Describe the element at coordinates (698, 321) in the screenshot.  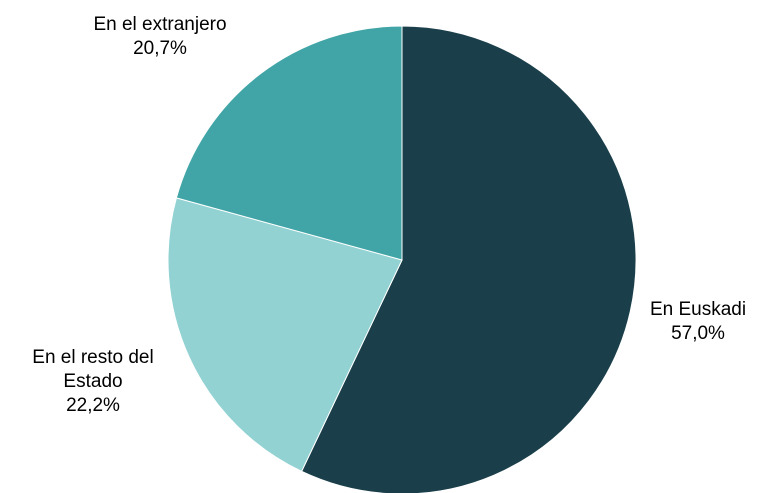
I see `pie-slice-label-0: En Euskadi 57,0%` at that location.